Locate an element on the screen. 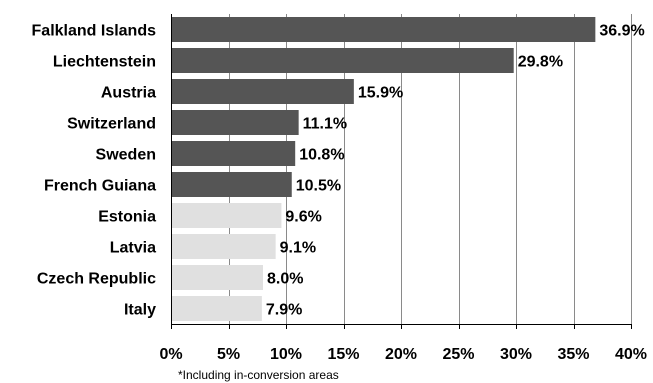 The image size is (653, 383). x-tick-label: 40% is located at coordinates (631, 354).